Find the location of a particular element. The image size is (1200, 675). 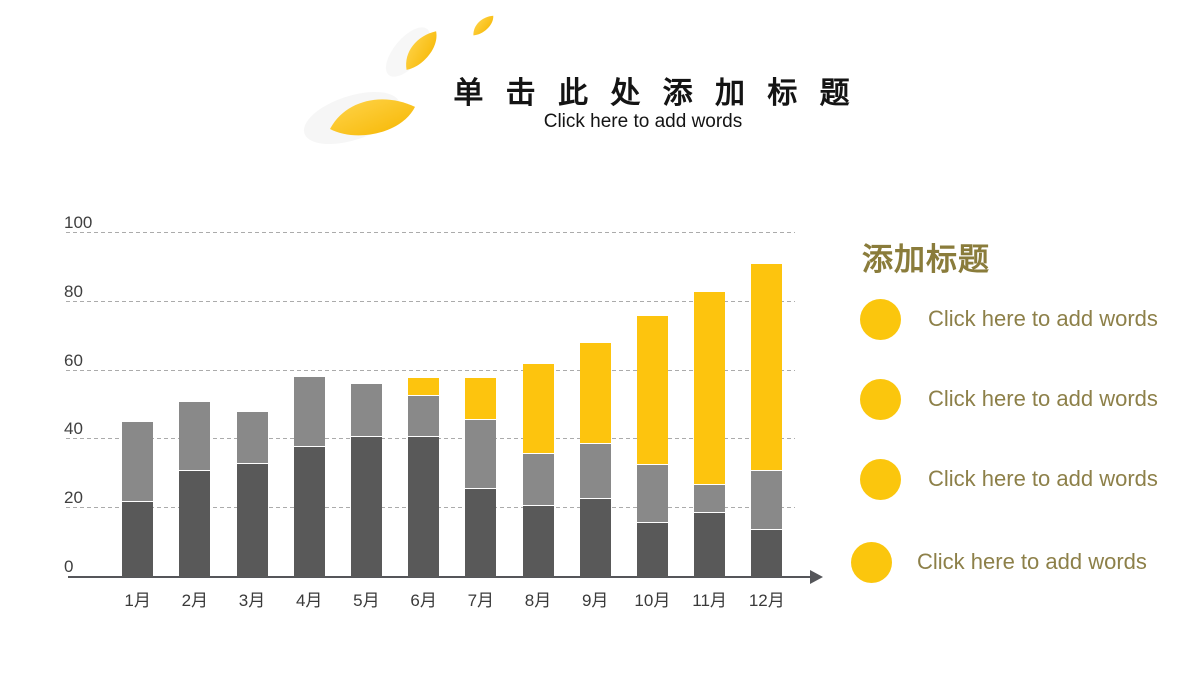

y-tick-label: 80 is located at coordinates (73, 291).